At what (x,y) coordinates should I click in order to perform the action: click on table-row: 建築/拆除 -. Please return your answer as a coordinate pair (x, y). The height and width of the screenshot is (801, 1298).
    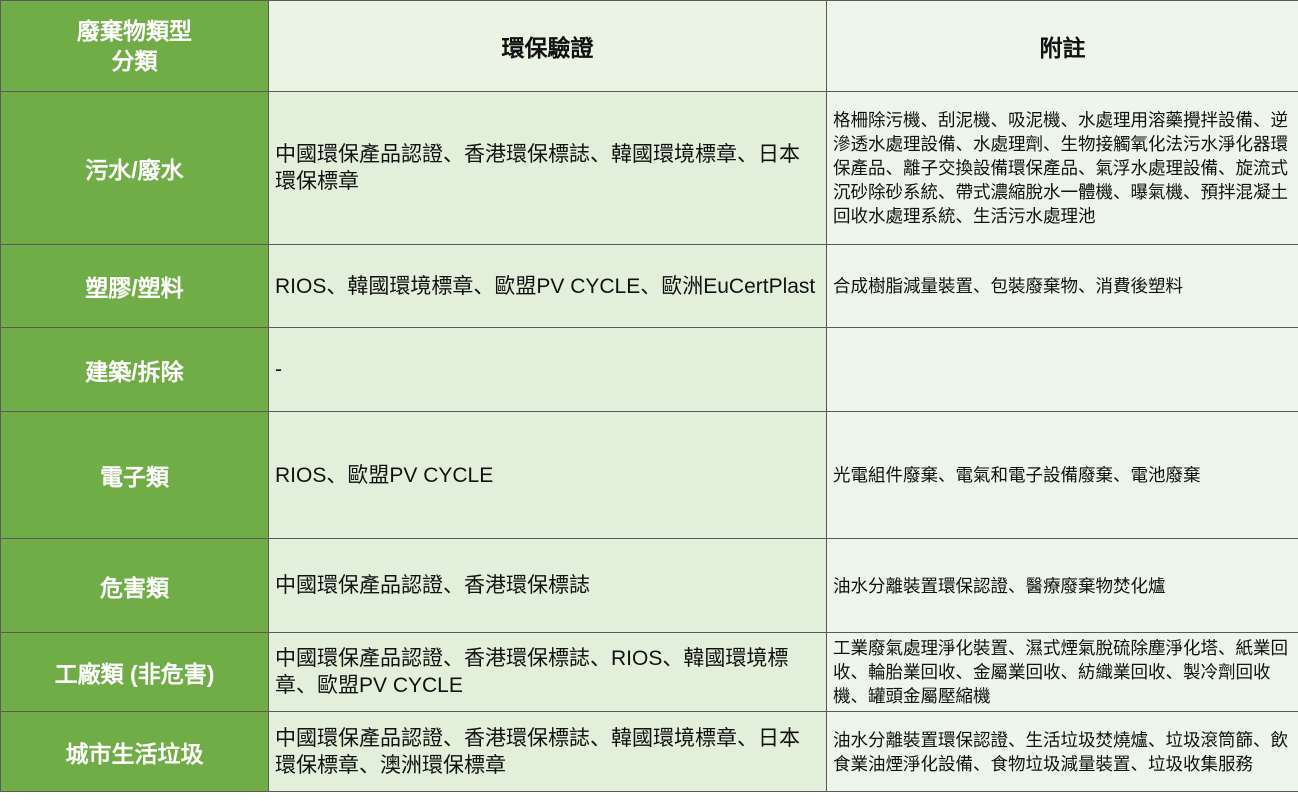
    Looking at the image, I should click on (649, 369).